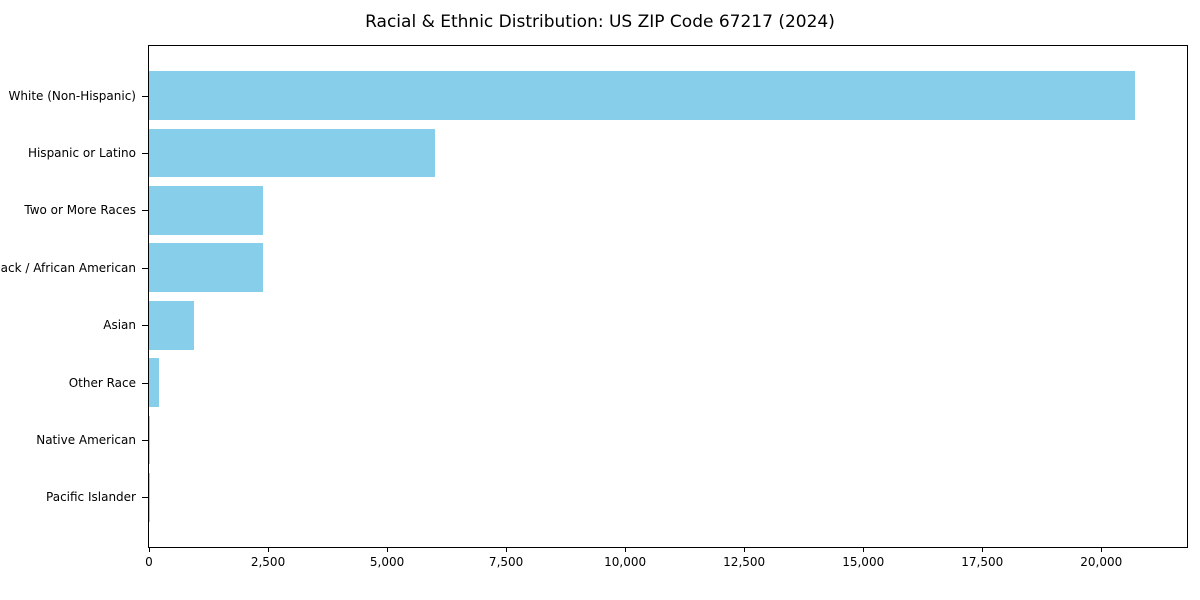  Describe the element at coordinates (102, 382) in the screenshot. I see `y-axis-label: Other Race` at that location.